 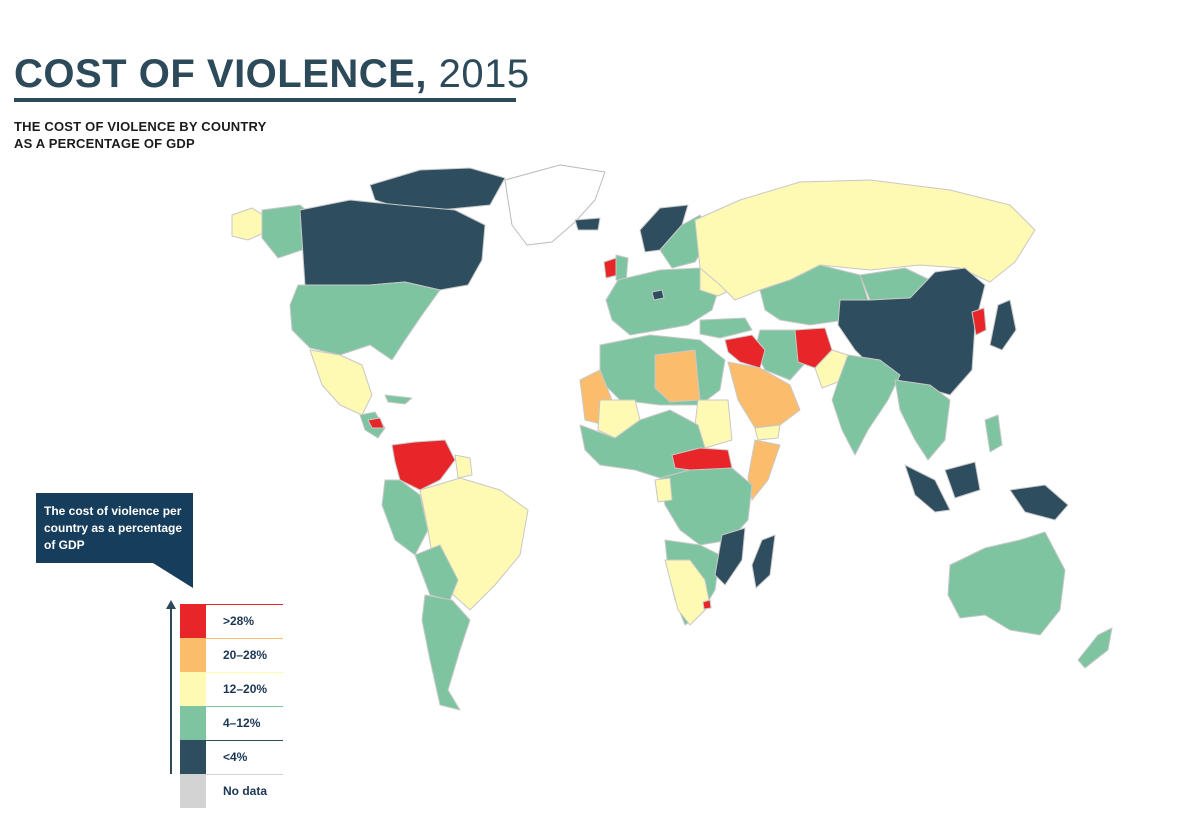 What do you see at coordinates (764, 470) in the screenshot?
I see `region-somalia` at bounding box center [764, 470].